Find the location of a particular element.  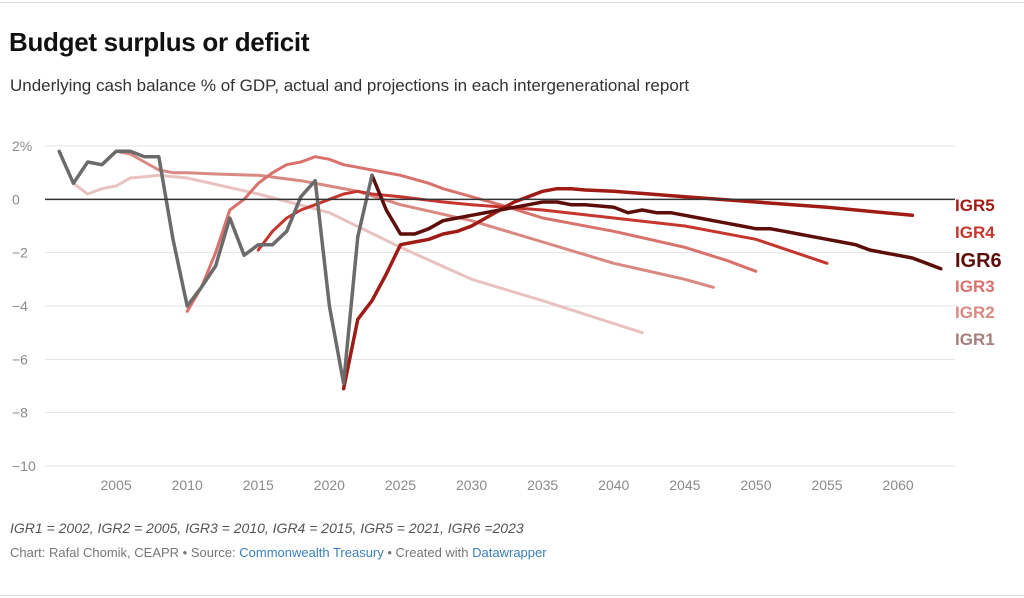

series-line-actual is located at coordinates (215, 267).